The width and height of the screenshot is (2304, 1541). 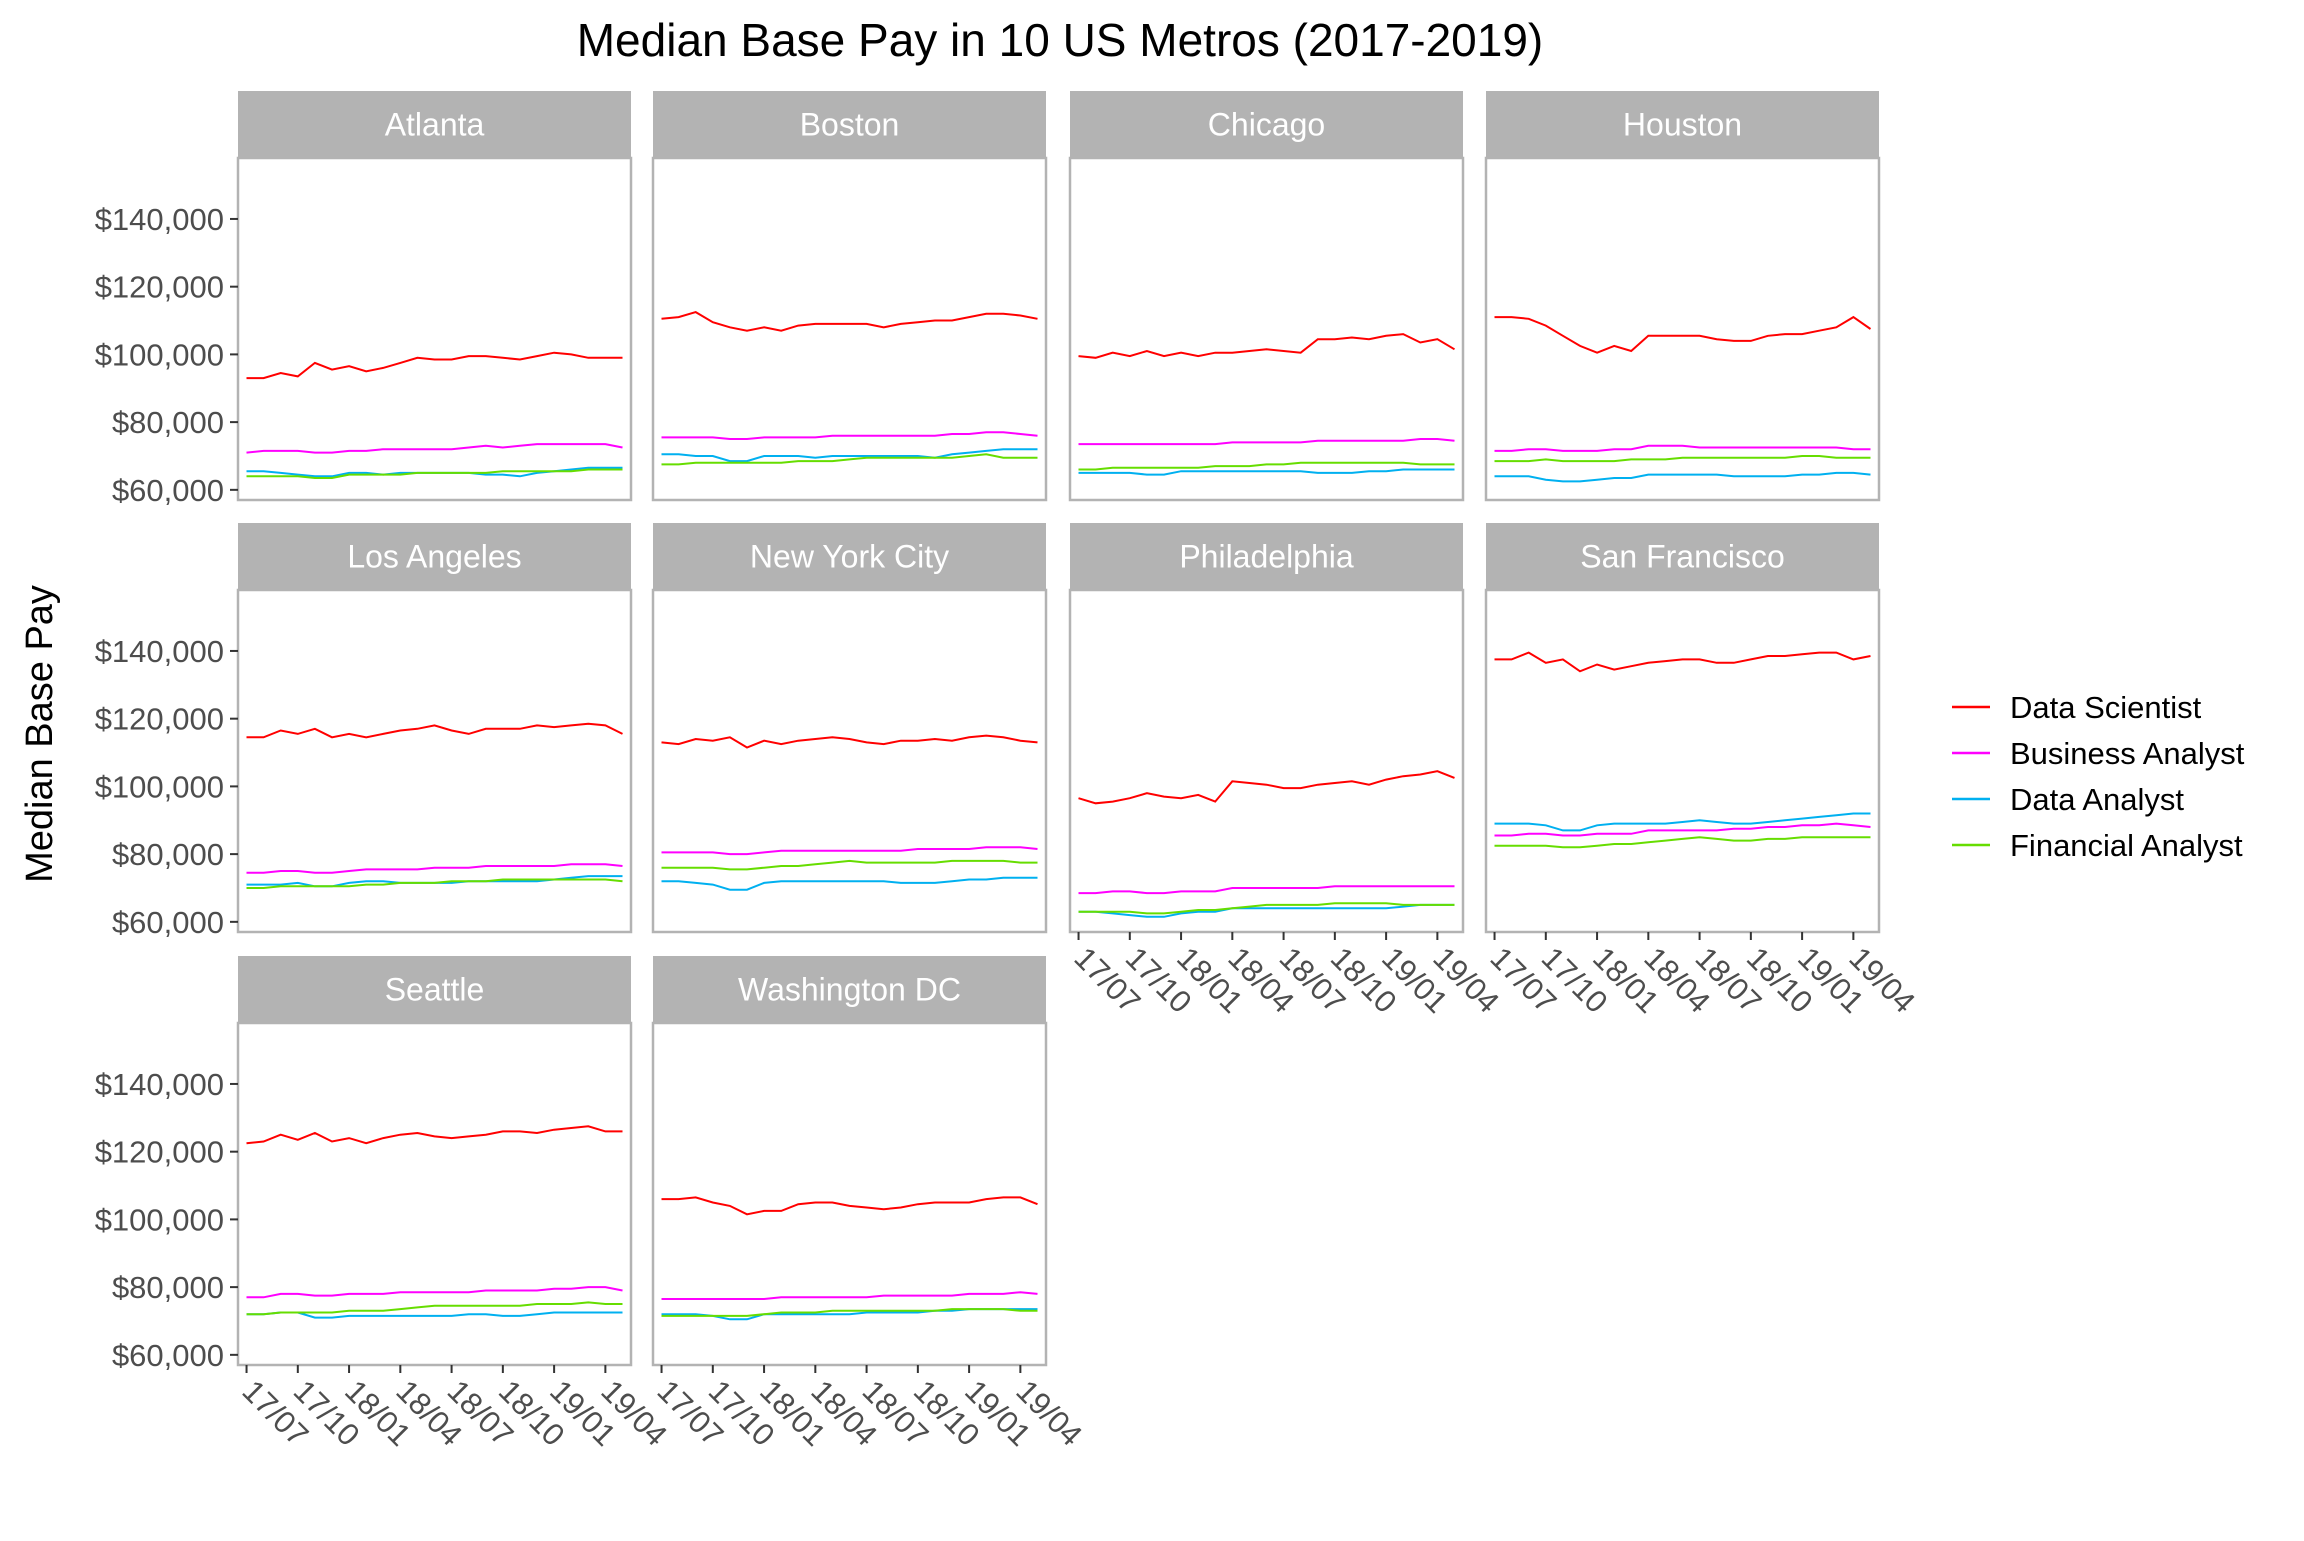 I want to click on facet-panel: Houston, so click(x=1682, y=296).